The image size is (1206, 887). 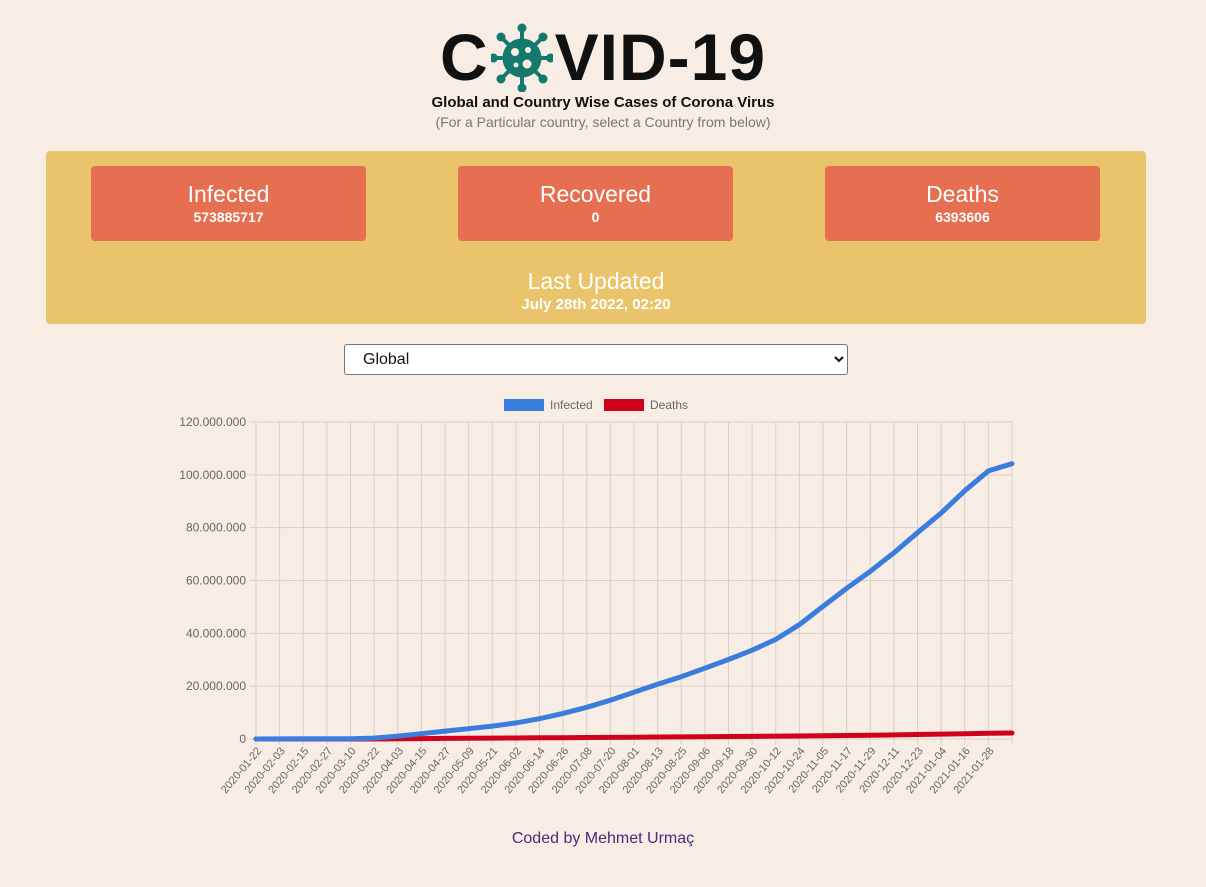 I want to click on legend-label-infected: Infected, so click(x=571, y=405).